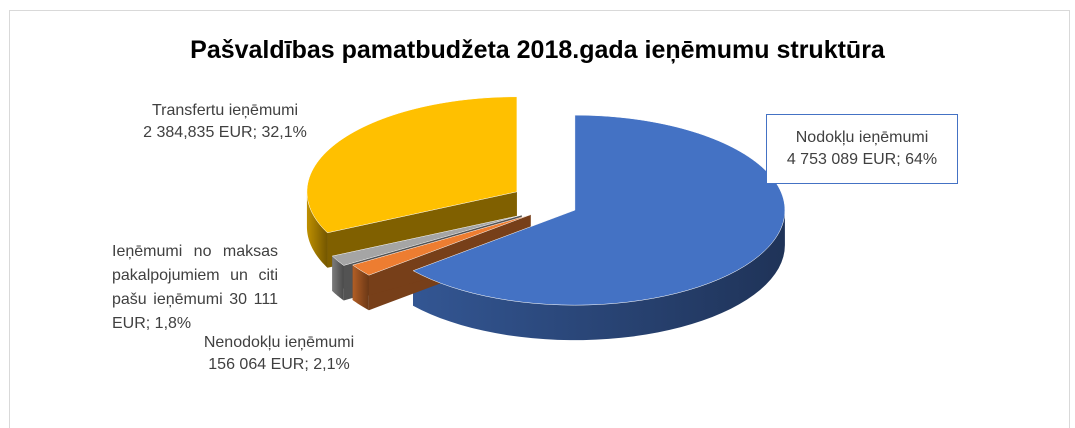  Describe the element at coordinates (195, 311) in the screenshot. I see `value-label: 30 111 EUR; 1,8%` at that location.